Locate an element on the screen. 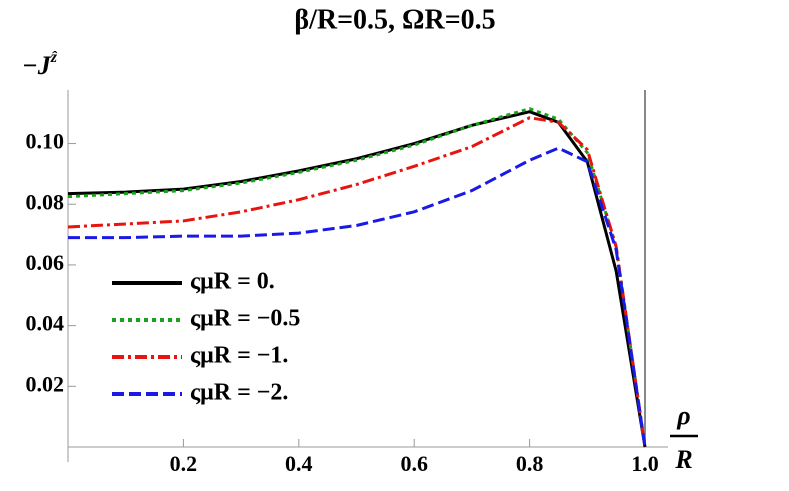 This screenshot has height=491, width=789. x-axis-label-denominator: R is located at coordinates (683, 459).